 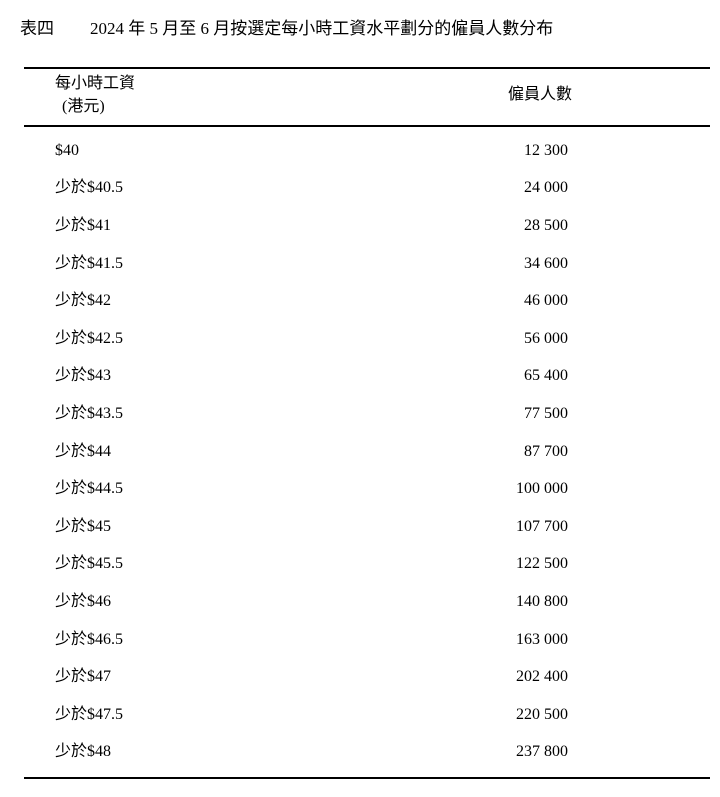 I want to click on wage-cell: 少於$48, so click(x=83, y=752).